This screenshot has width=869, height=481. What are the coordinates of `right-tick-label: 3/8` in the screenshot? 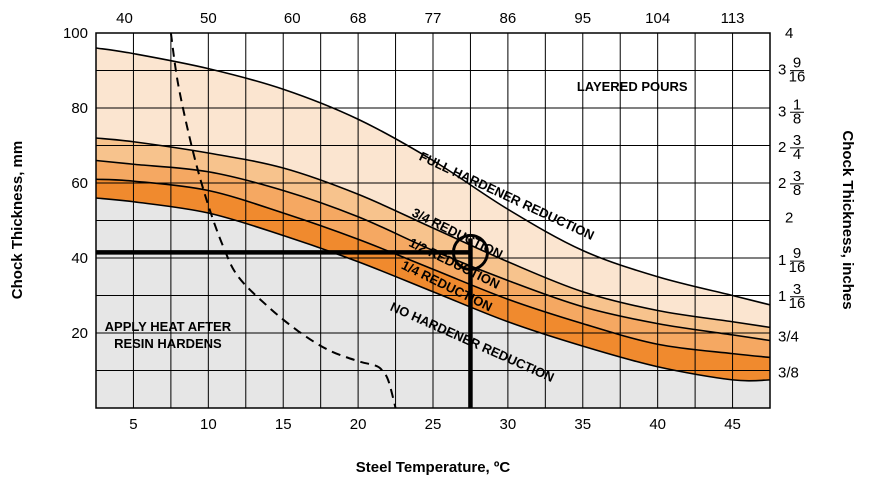 It's located at (788, 372).